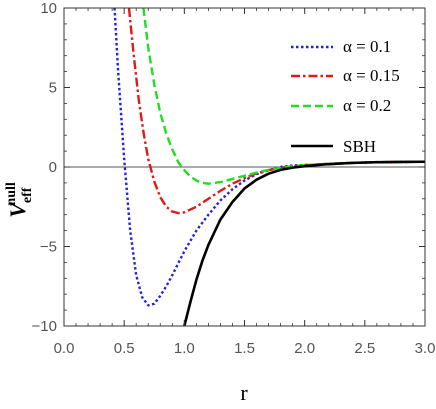 The image size is (436, 409). Describe the element at coordinates (341, 105) in the screenshot. I see `legend-item-alpha-0-2: α = 0.2` at that location.